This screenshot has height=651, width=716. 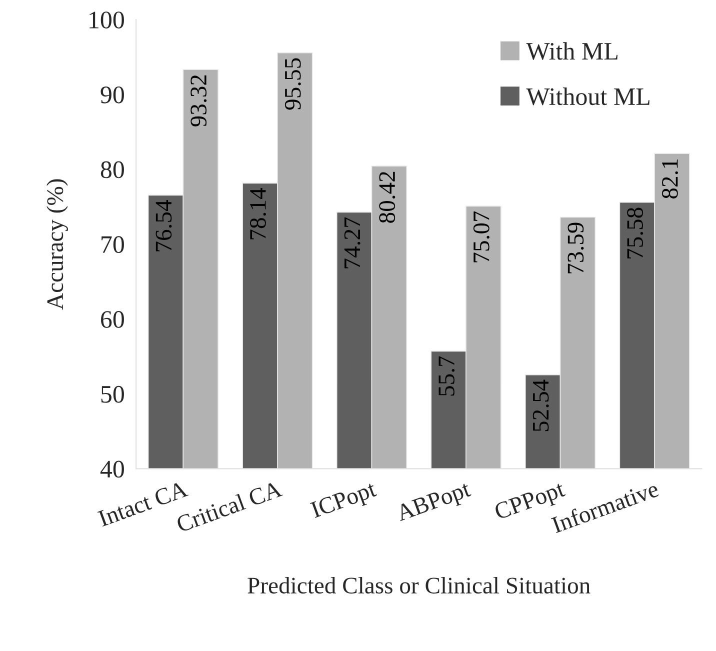 I want to click on data-label: 55.7, so click(x=446, y=376).